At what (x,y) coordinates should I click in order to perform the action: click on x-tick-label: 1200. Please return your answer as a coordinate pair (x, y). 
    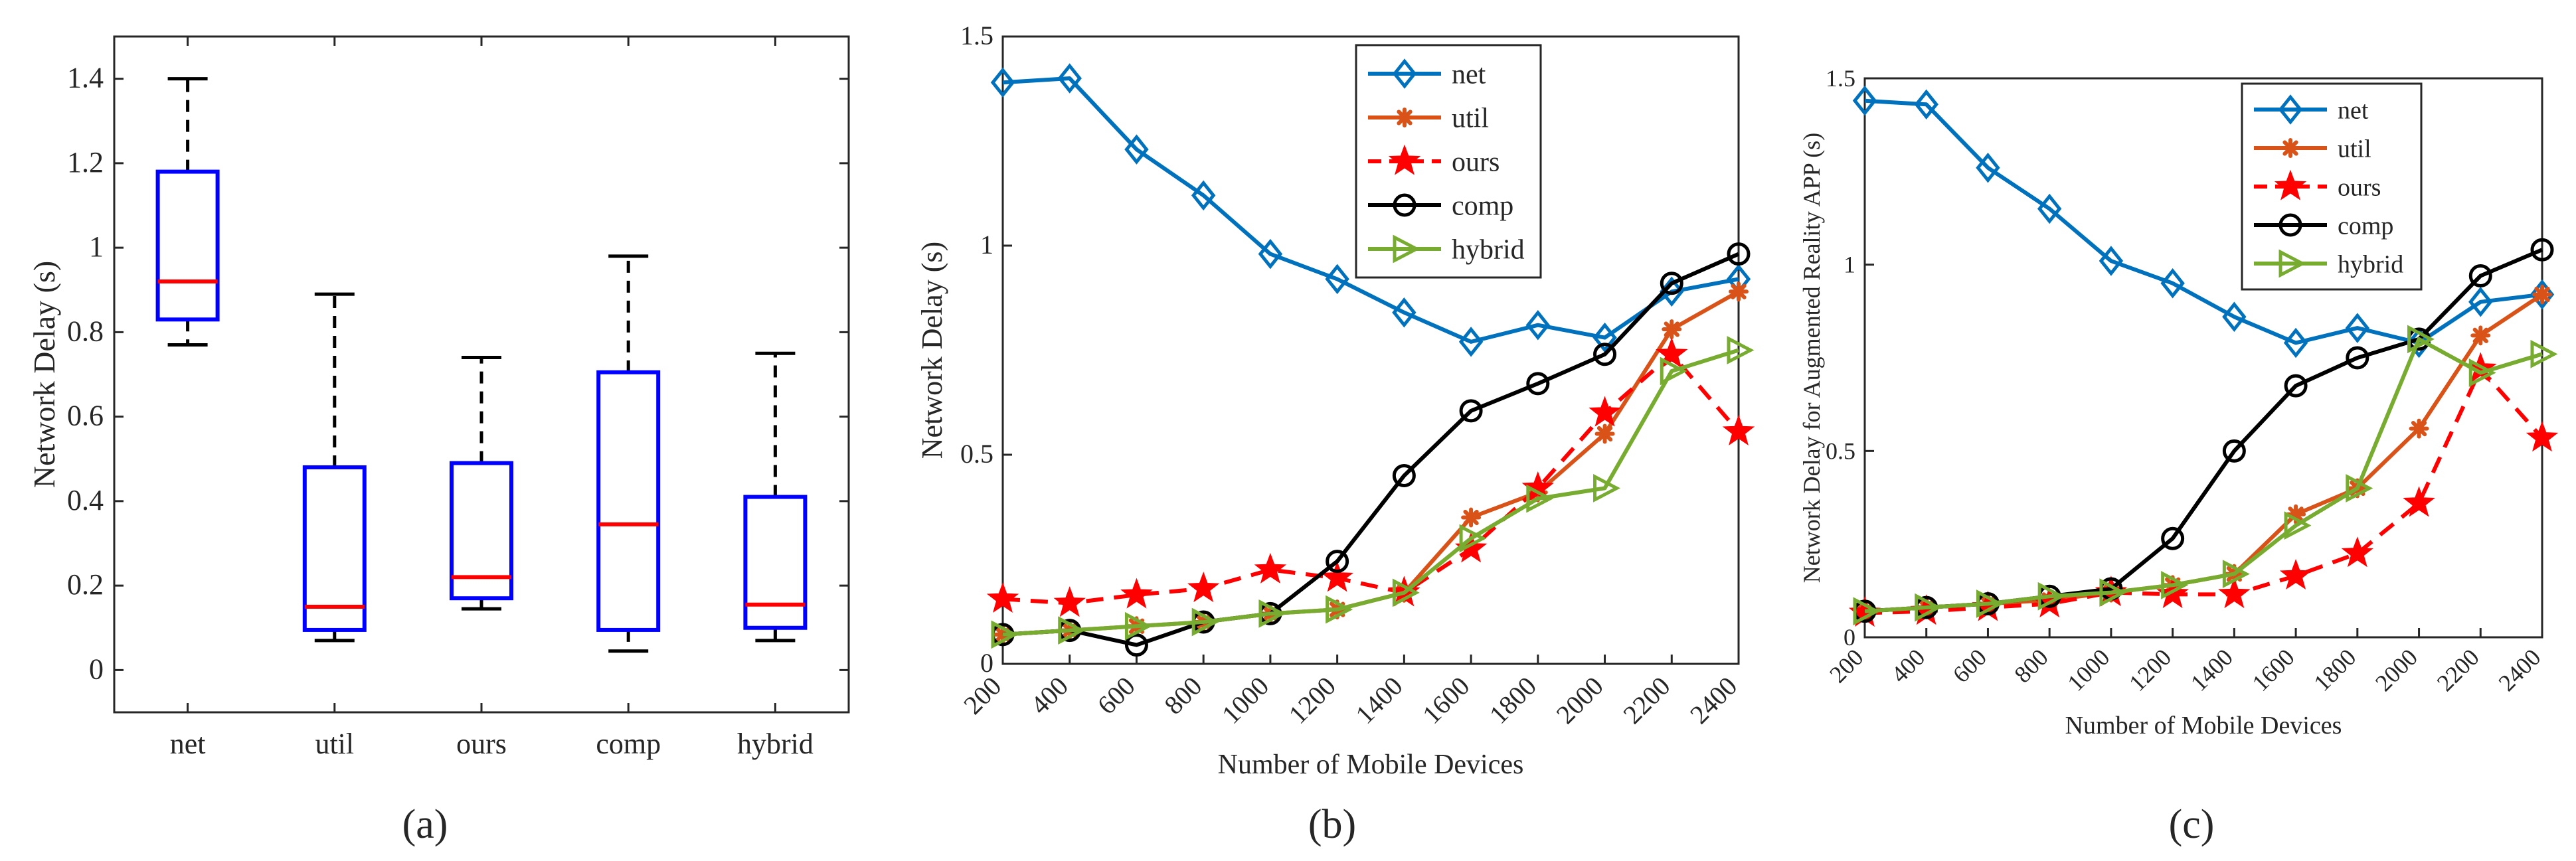
    Looking at the image, I should click on (2150, 670).